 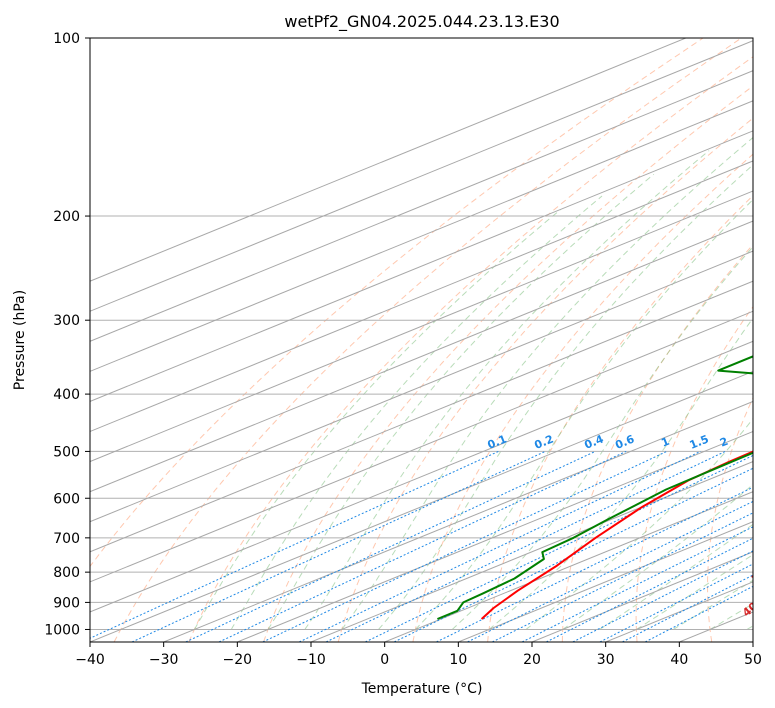 I want to click on y-tick-label: 700, so click(x=66, y=539).